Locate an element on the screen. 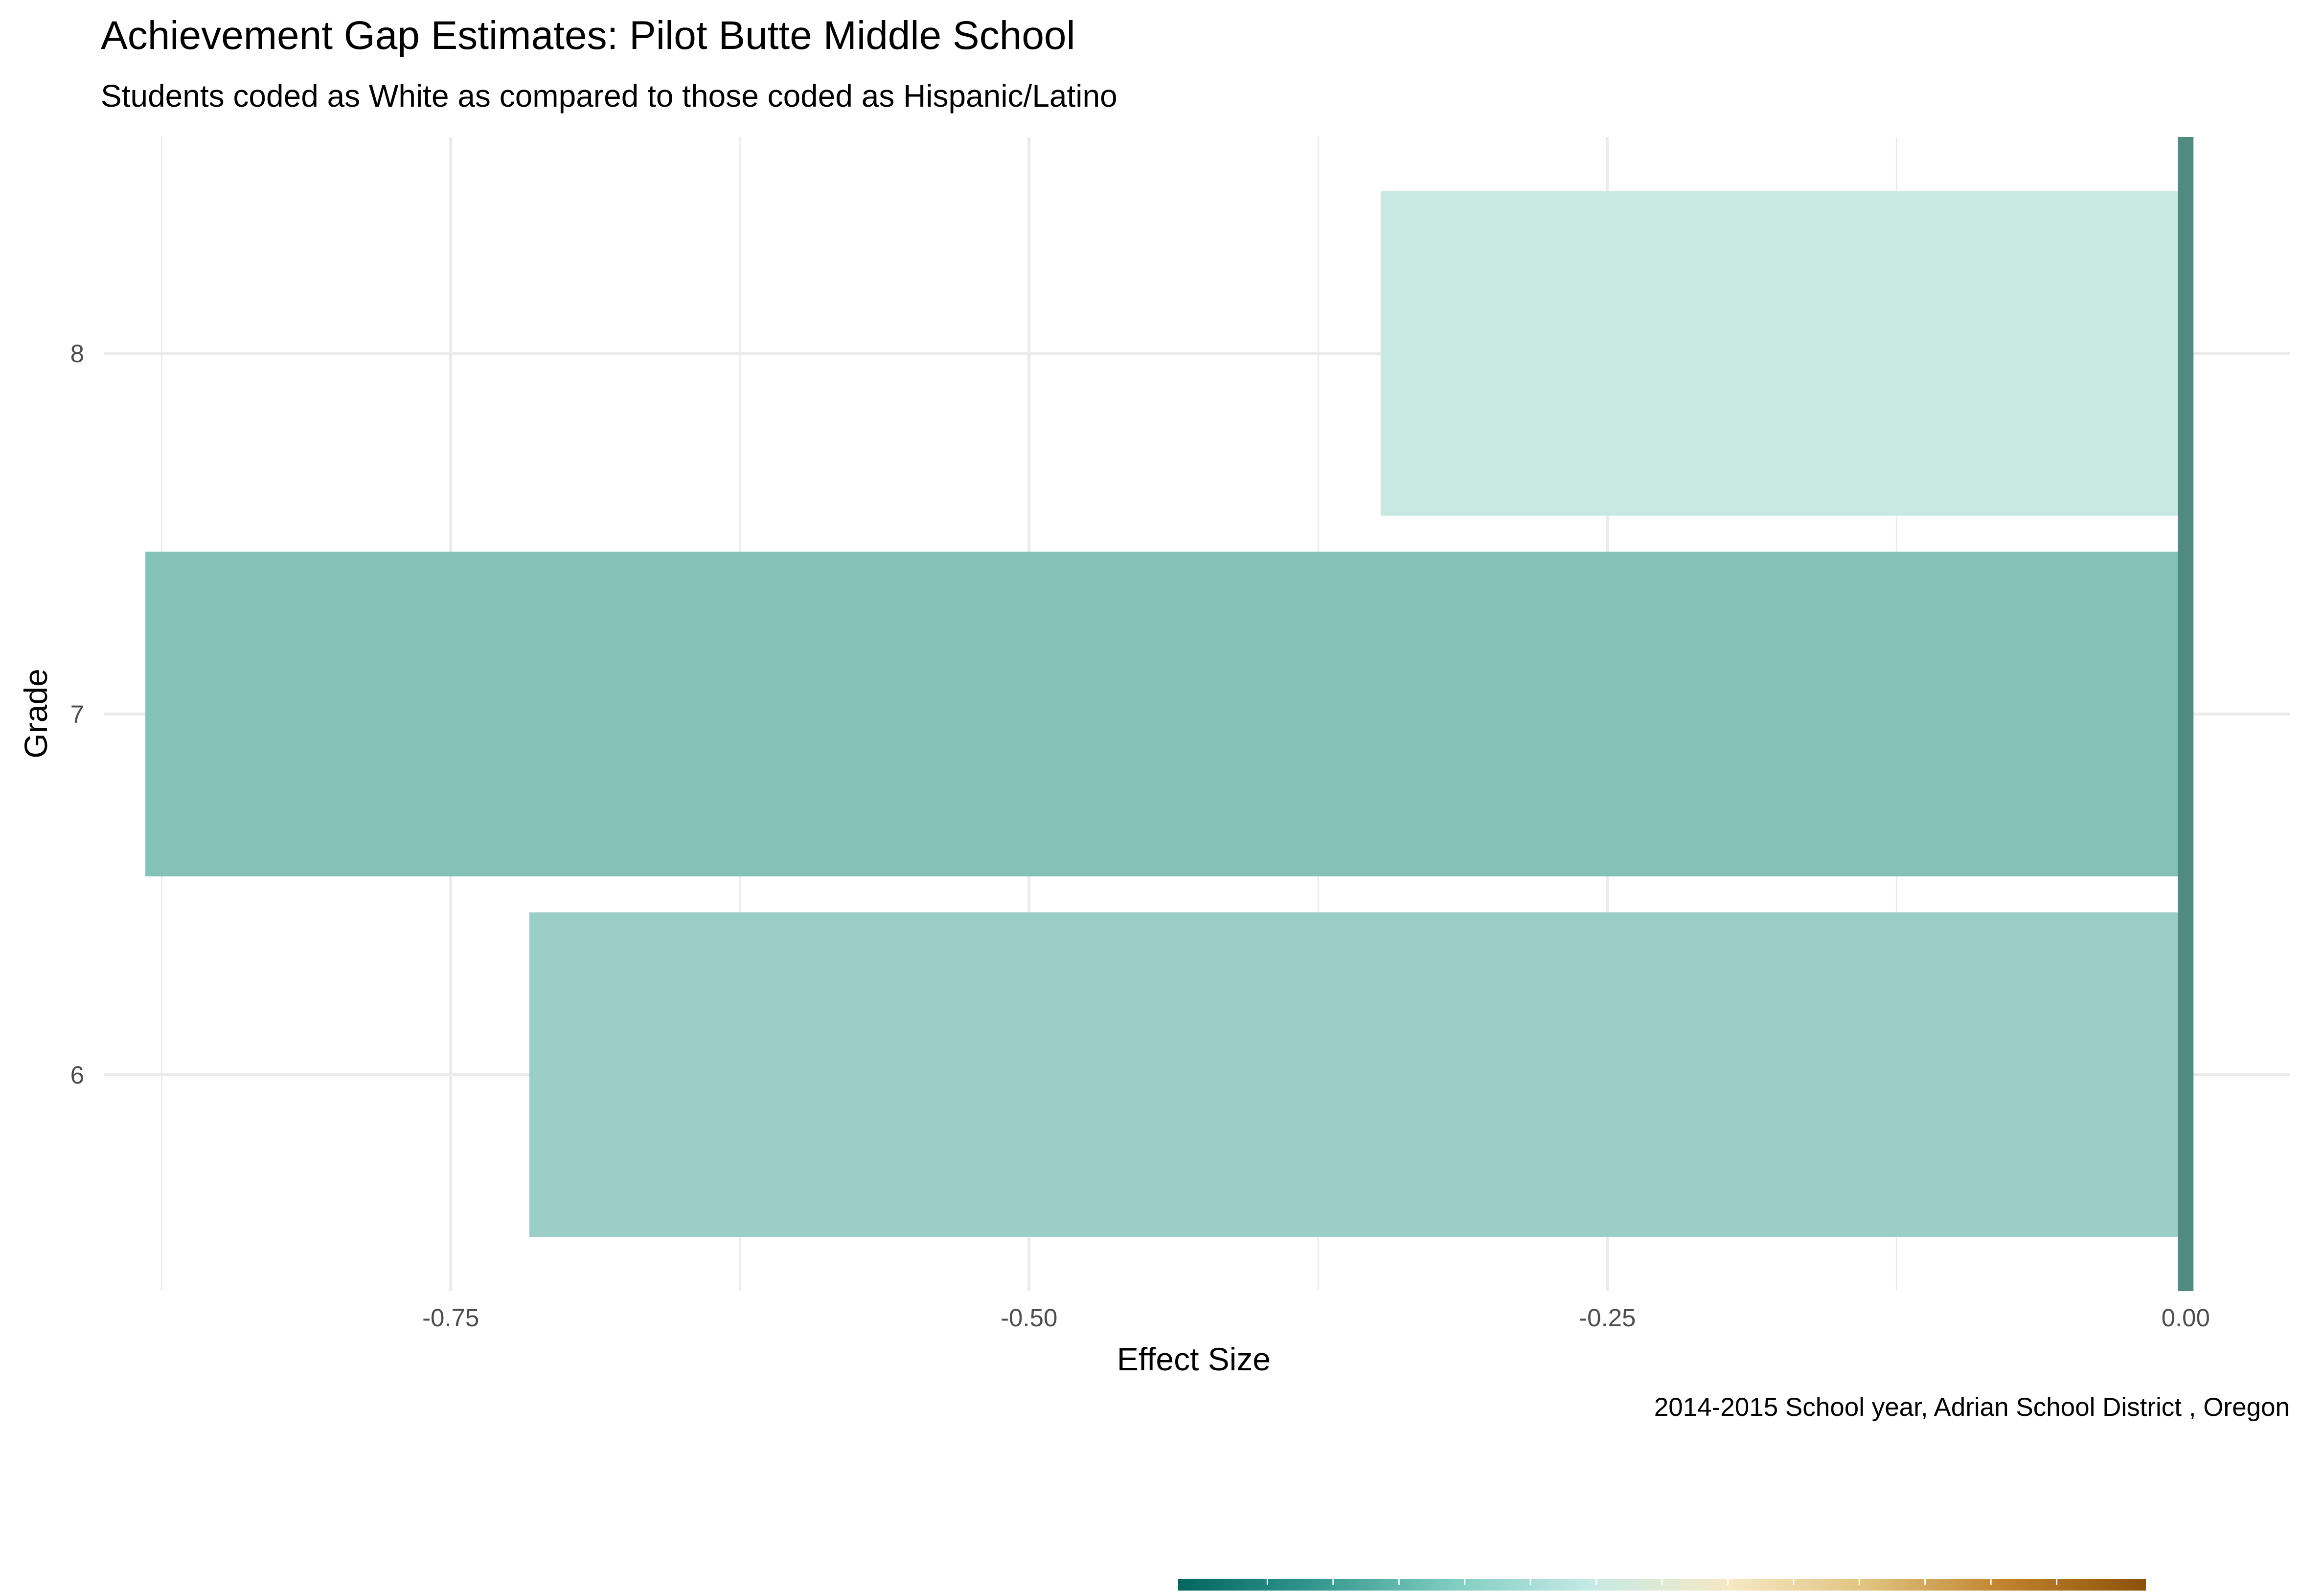 Image resolution: width=2324 pixels, height=1593 pixels. x-tick-labels: -0.75 -0.50 -0.25 0.00 is located at coordinates (1316, 1318).